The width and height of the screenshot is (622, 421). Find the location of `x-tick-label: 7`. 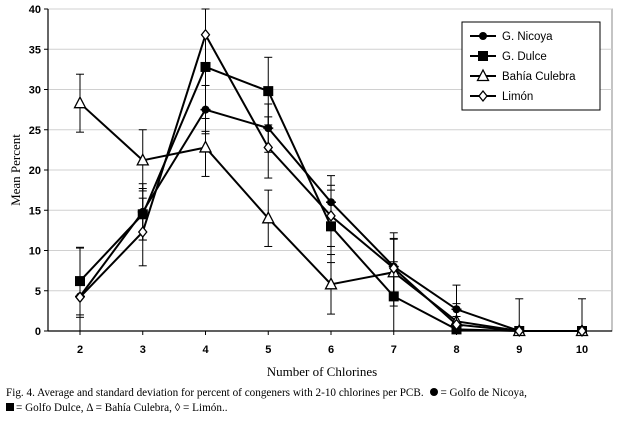

x-tick-label: 7 is located at coordinates (394, 350).